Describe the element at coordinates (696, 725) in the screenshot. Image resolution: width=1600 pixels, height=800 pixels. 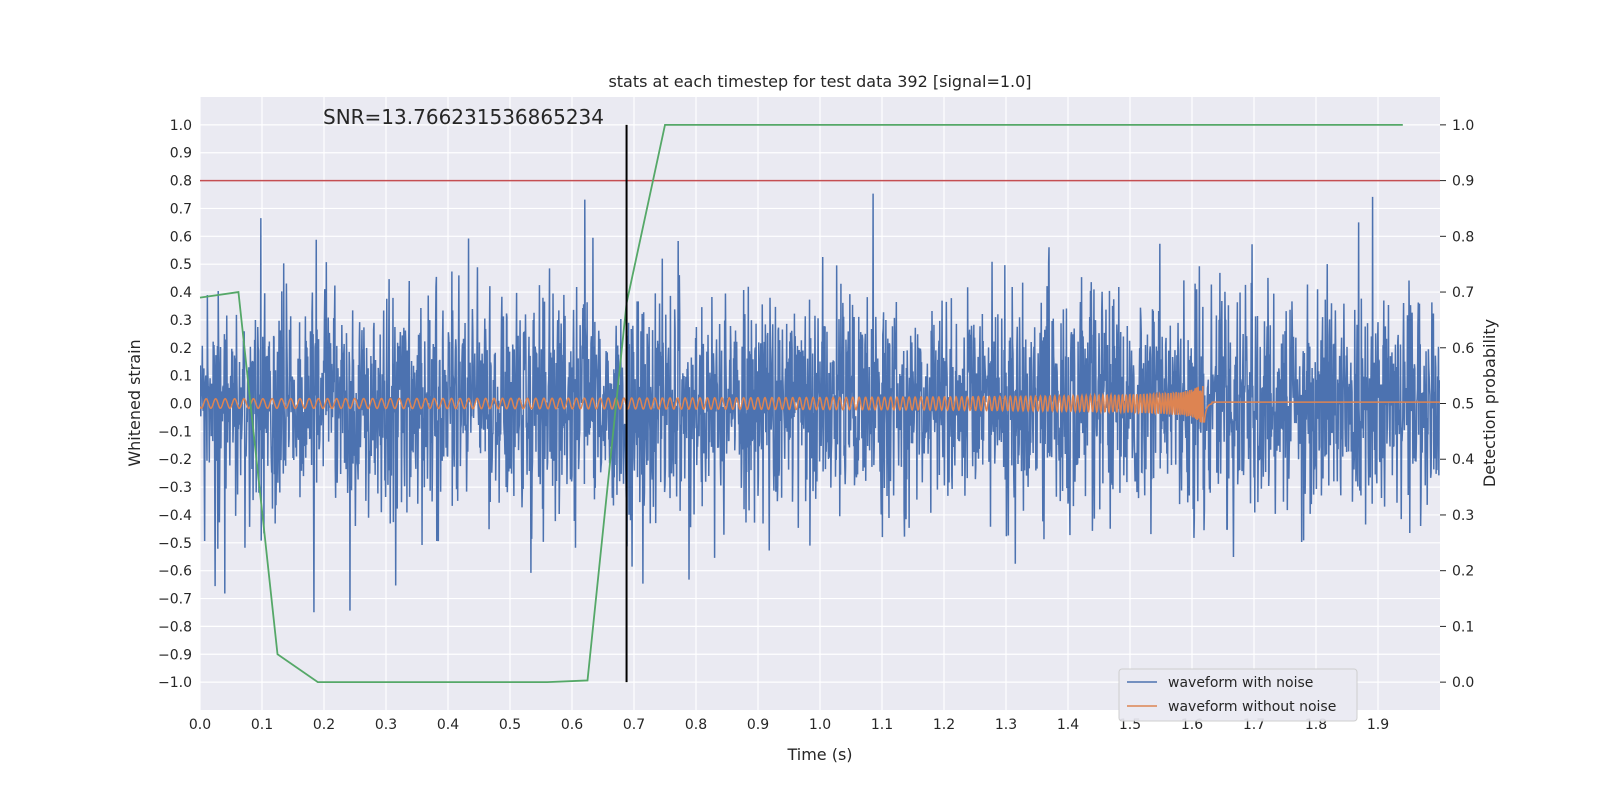
I see `x-tick-label: 0.8` at that location.